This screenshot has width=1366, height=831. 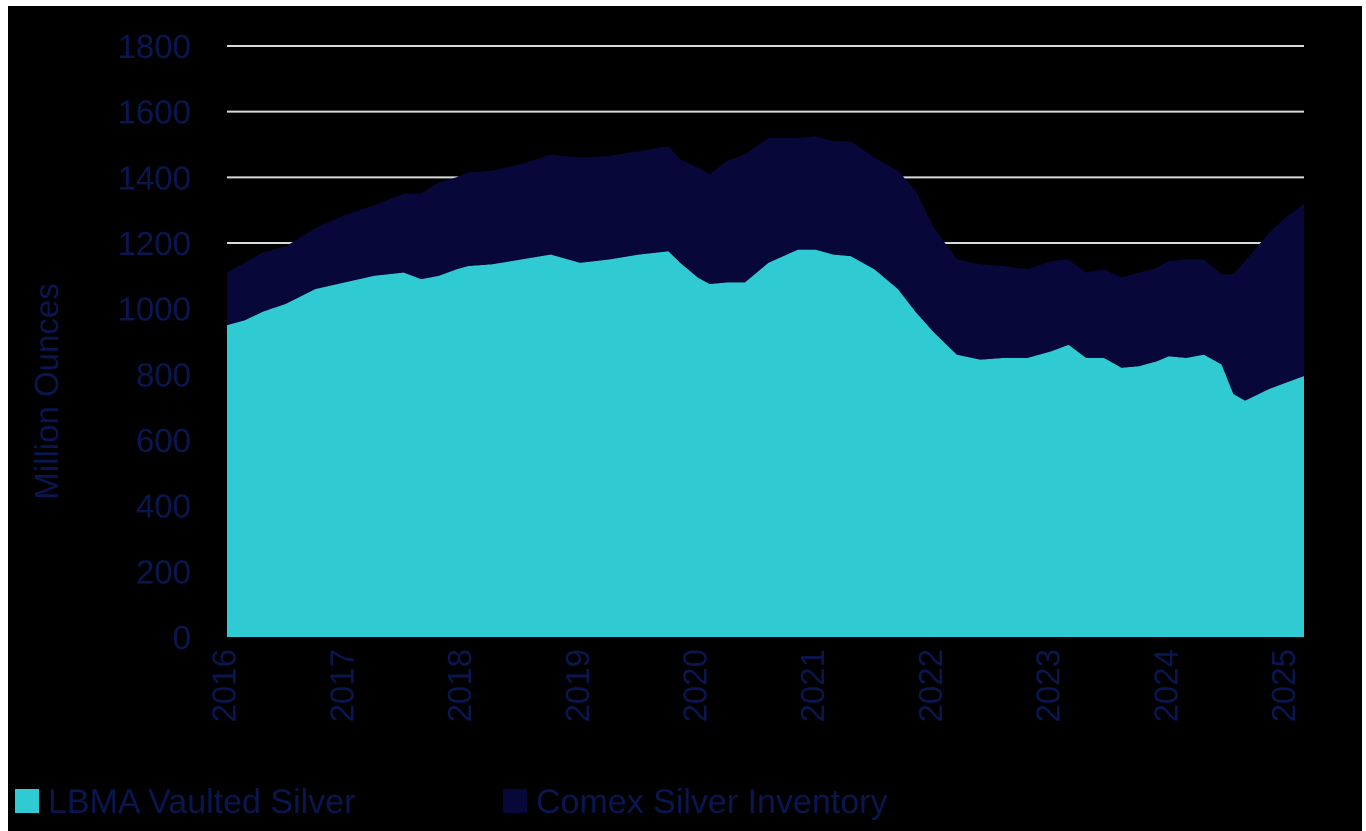 I want to click on x-tick-2017: 2017, so click(x=341, y=685).